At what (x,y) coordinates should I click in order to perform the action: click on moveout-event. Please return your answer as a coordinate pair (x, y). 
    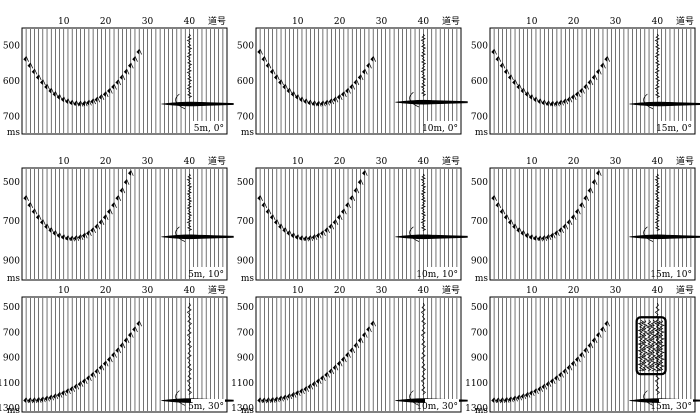
    Looking at the image, I should click on (316, 77).